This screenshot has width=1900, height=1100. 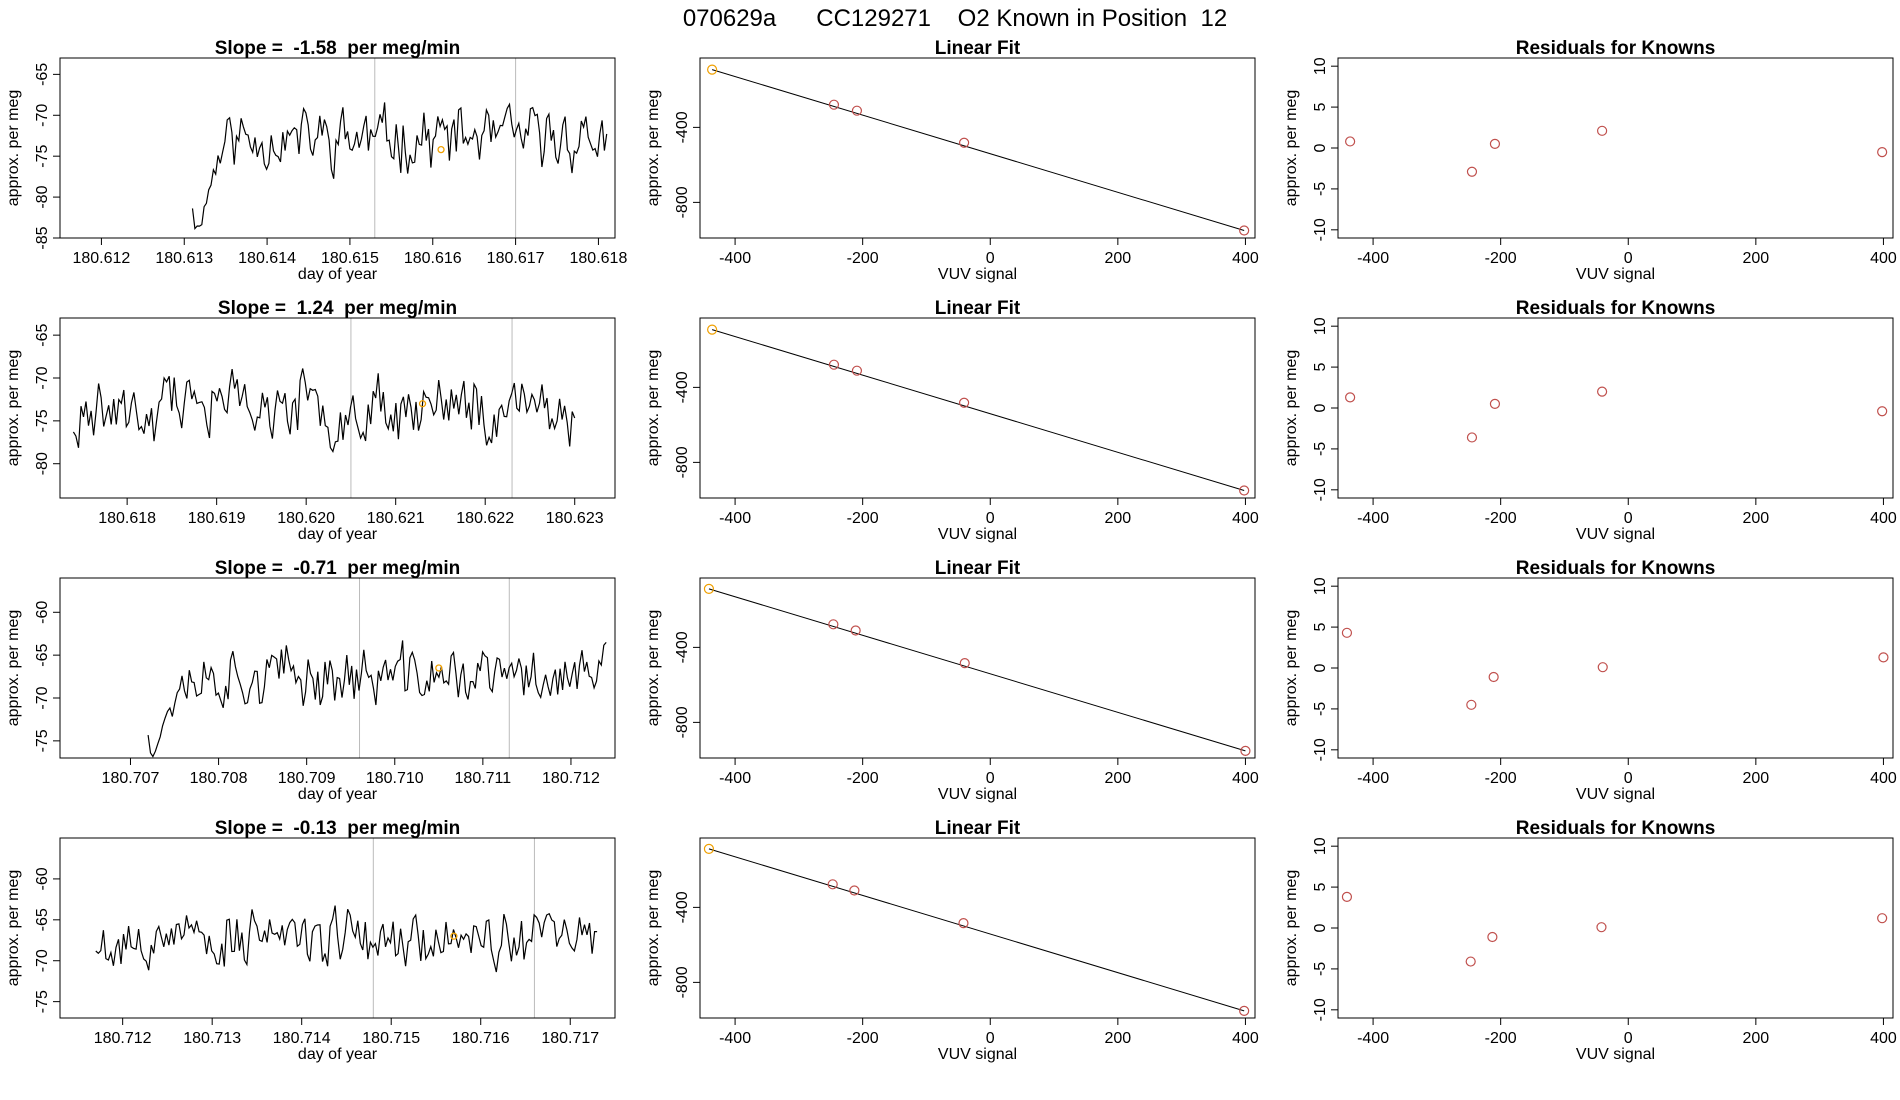 What do you see at coordinates (338, 1054) in the screenshot?
I see `x-axis-label: day of year` at bounding box center [338, 1054].